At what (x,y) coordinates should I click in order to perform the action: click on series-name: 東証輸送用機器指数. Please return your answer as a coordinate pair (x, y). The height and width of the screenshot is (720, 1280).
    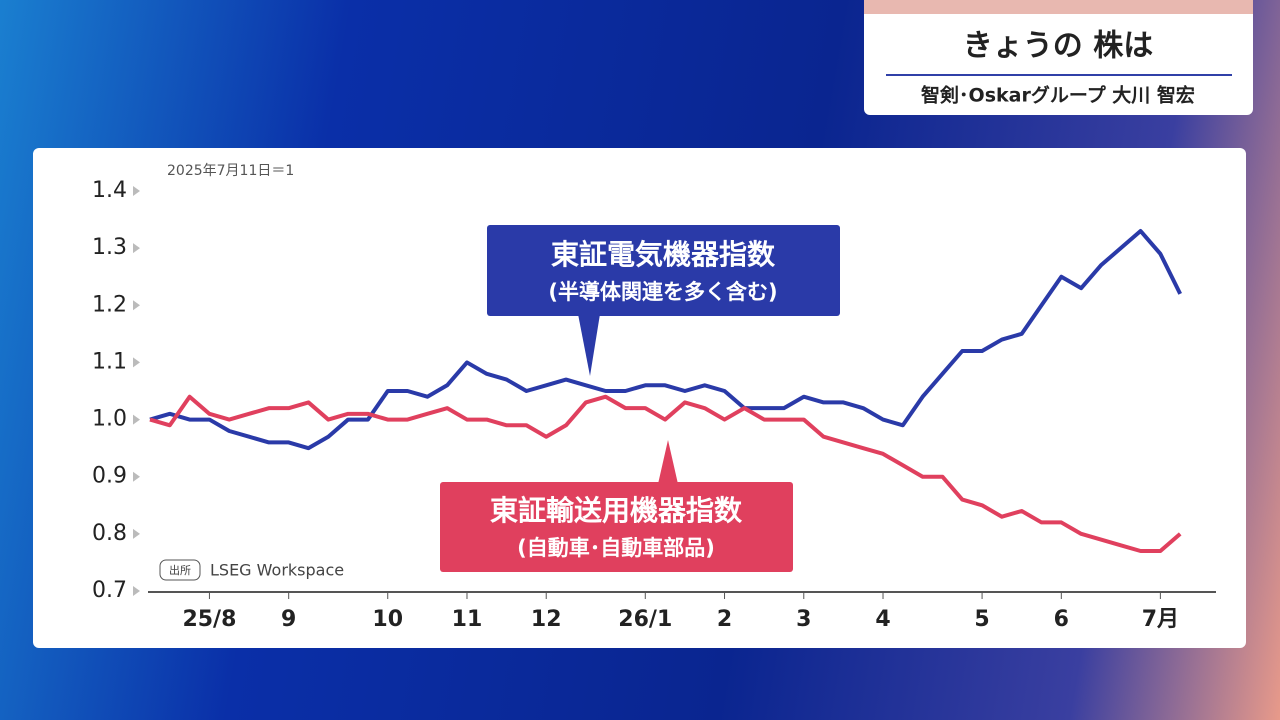
    Looking at the image, I should click on (616, 510).